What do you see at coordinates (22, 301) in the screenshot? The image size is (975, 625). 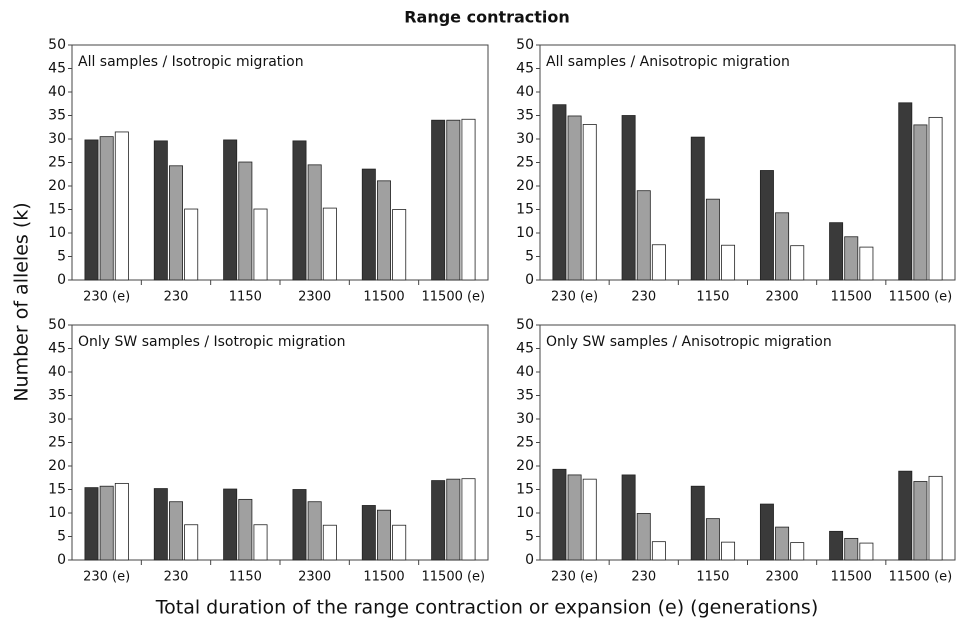 I see `y-axis-label: Number of alleles (k)` at bounding box center [22, 301].